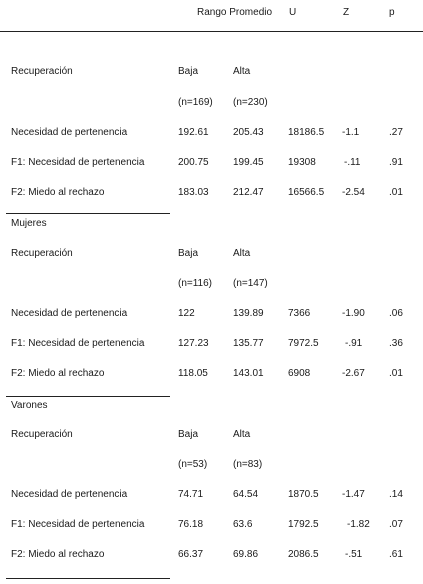 This screenshot has height=584, width=423. I want to click on row-high: 139.89, so click(248, 313).